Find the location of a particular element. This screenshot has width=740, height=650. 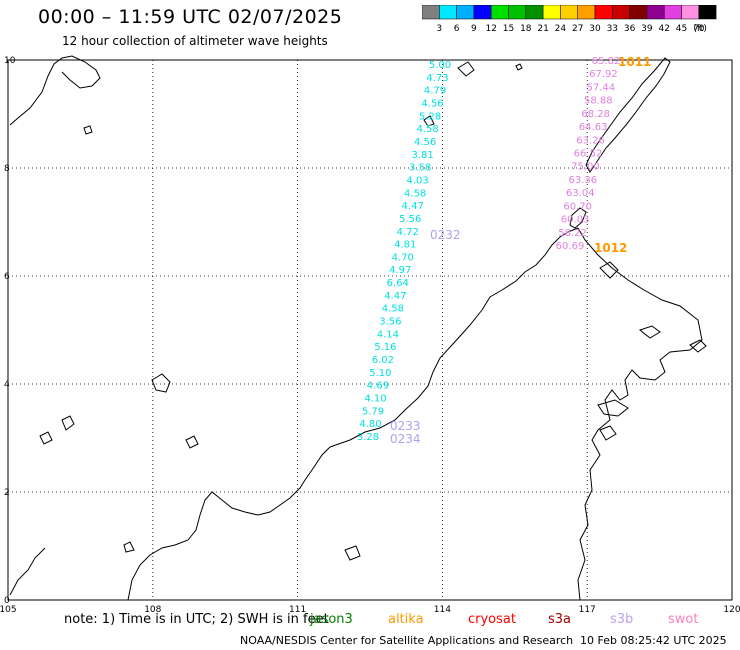

colorbar-label: 36 is located at coordinates (630, 29).